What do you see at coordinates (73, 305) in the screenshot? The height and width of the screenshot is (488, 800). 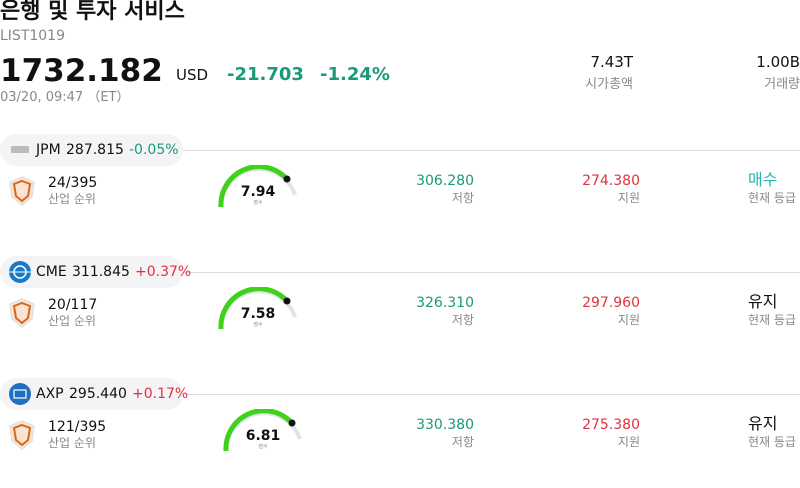 I see `rank: 20/117` at bounding box center [73, 305].